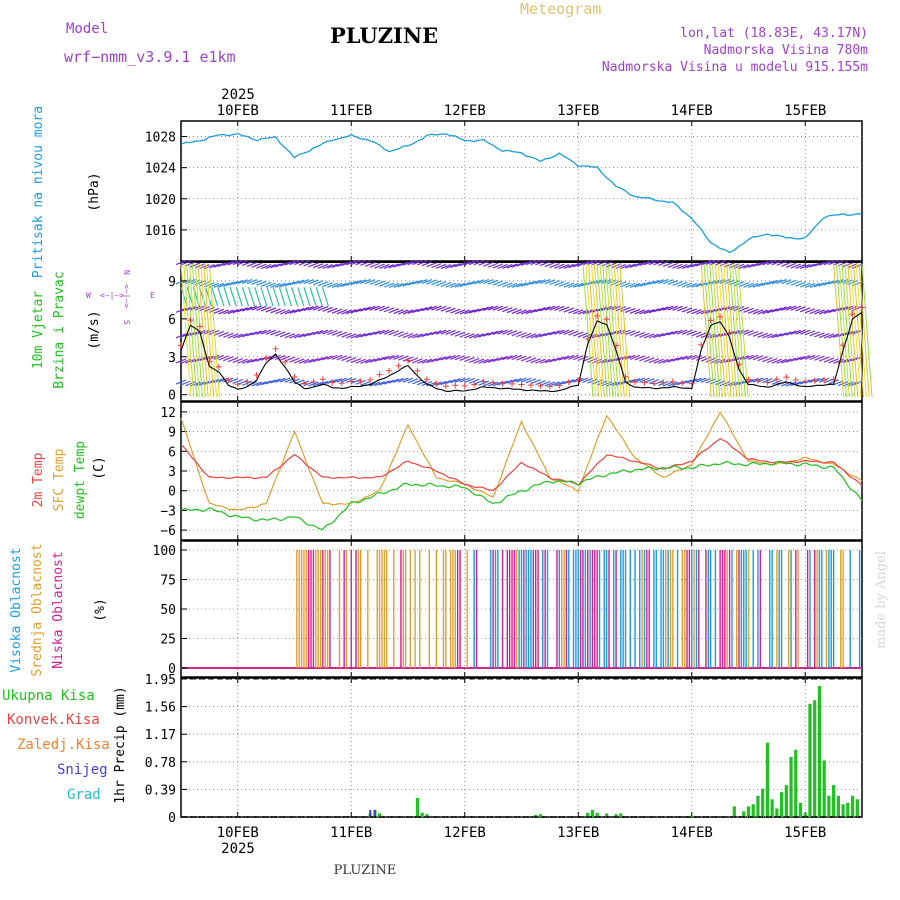  I want to click on year-bottom-label: 2025, so click(238, 849).